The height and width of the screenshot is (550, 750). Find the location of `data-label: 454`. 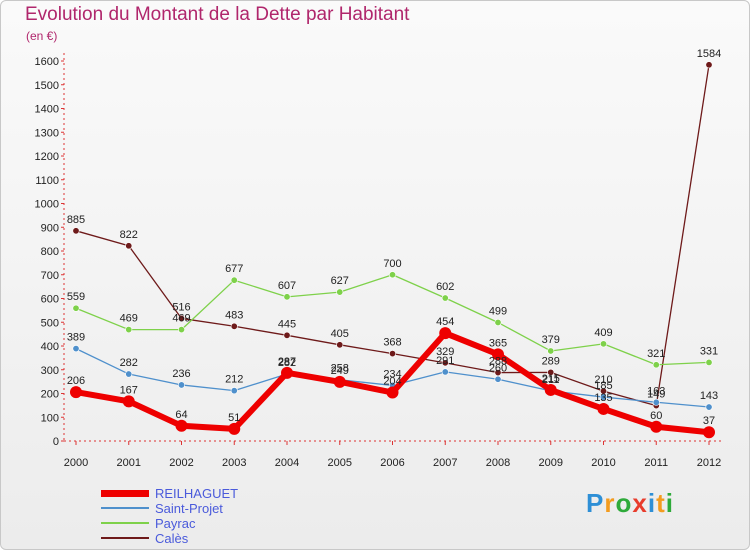

data-label: 454 is located at coordinates (445, 322).